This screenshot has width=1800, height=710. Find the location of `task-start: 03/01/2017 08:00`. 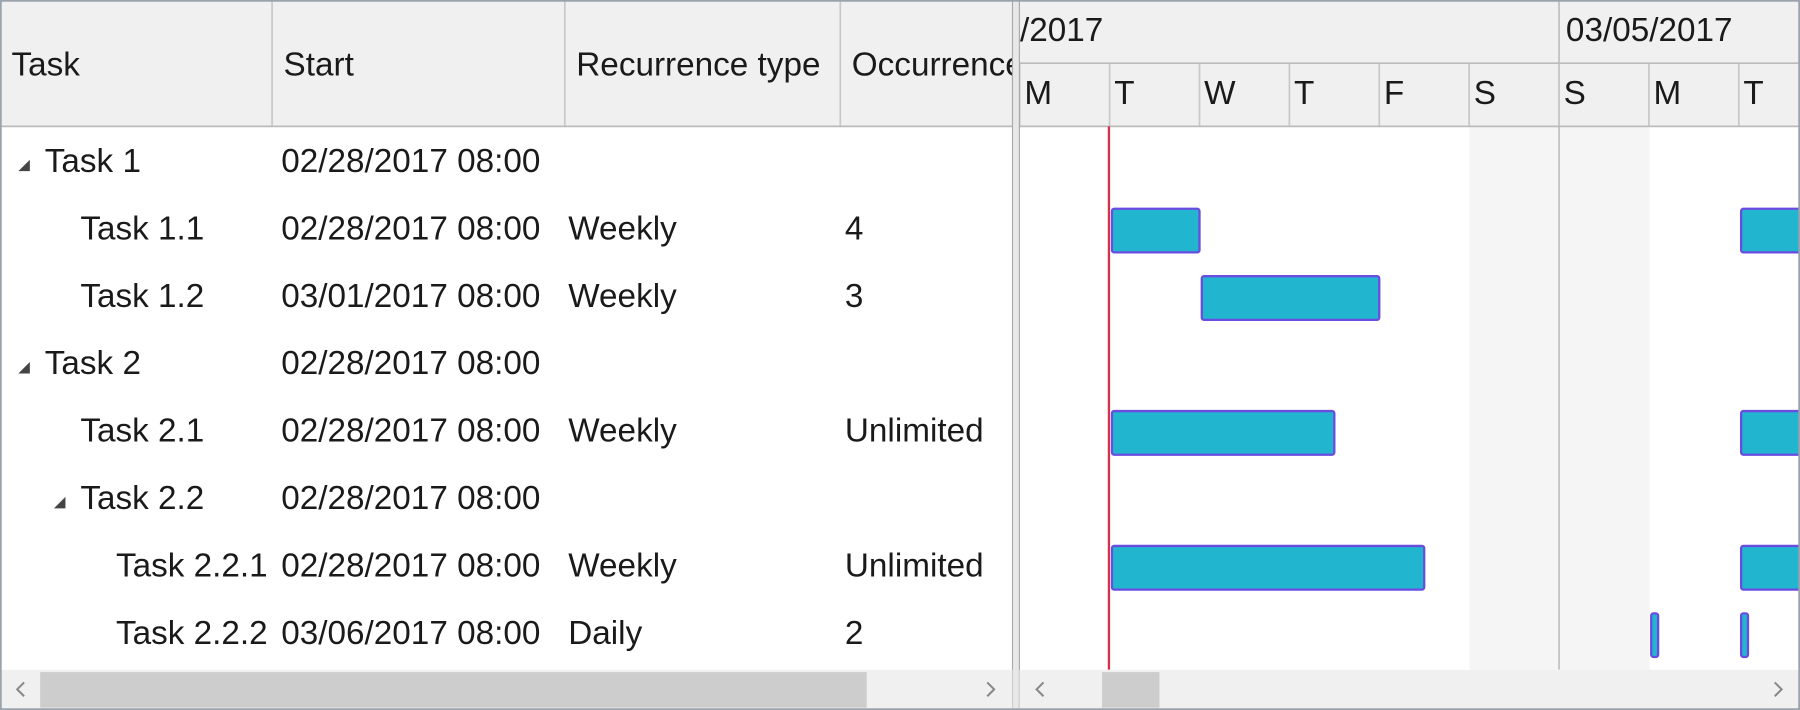

task-start: 03/01/2017 08:00 is located at coordinates (410, 296).